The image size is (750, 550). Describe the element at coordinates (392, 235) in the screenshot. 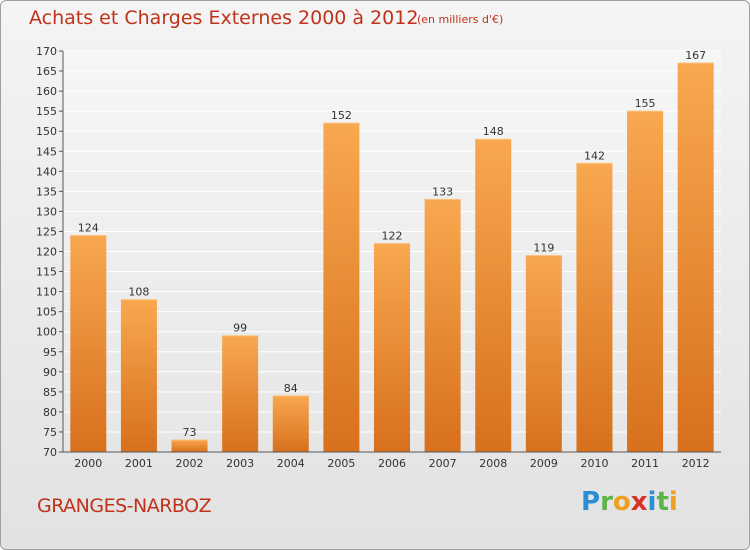

I see `data-label: 122` at that location.